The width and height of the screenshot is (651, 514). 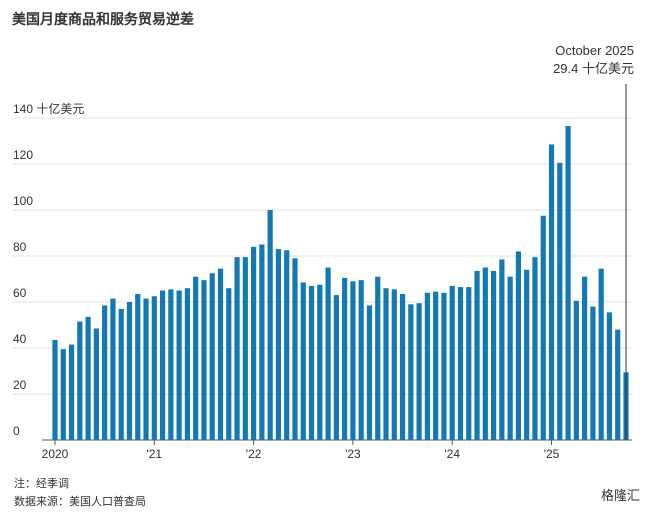 What do you see at coordinates (594, 50) in the screenshot?
I see `annotation: October 2025` at bounding box center [594, 50].